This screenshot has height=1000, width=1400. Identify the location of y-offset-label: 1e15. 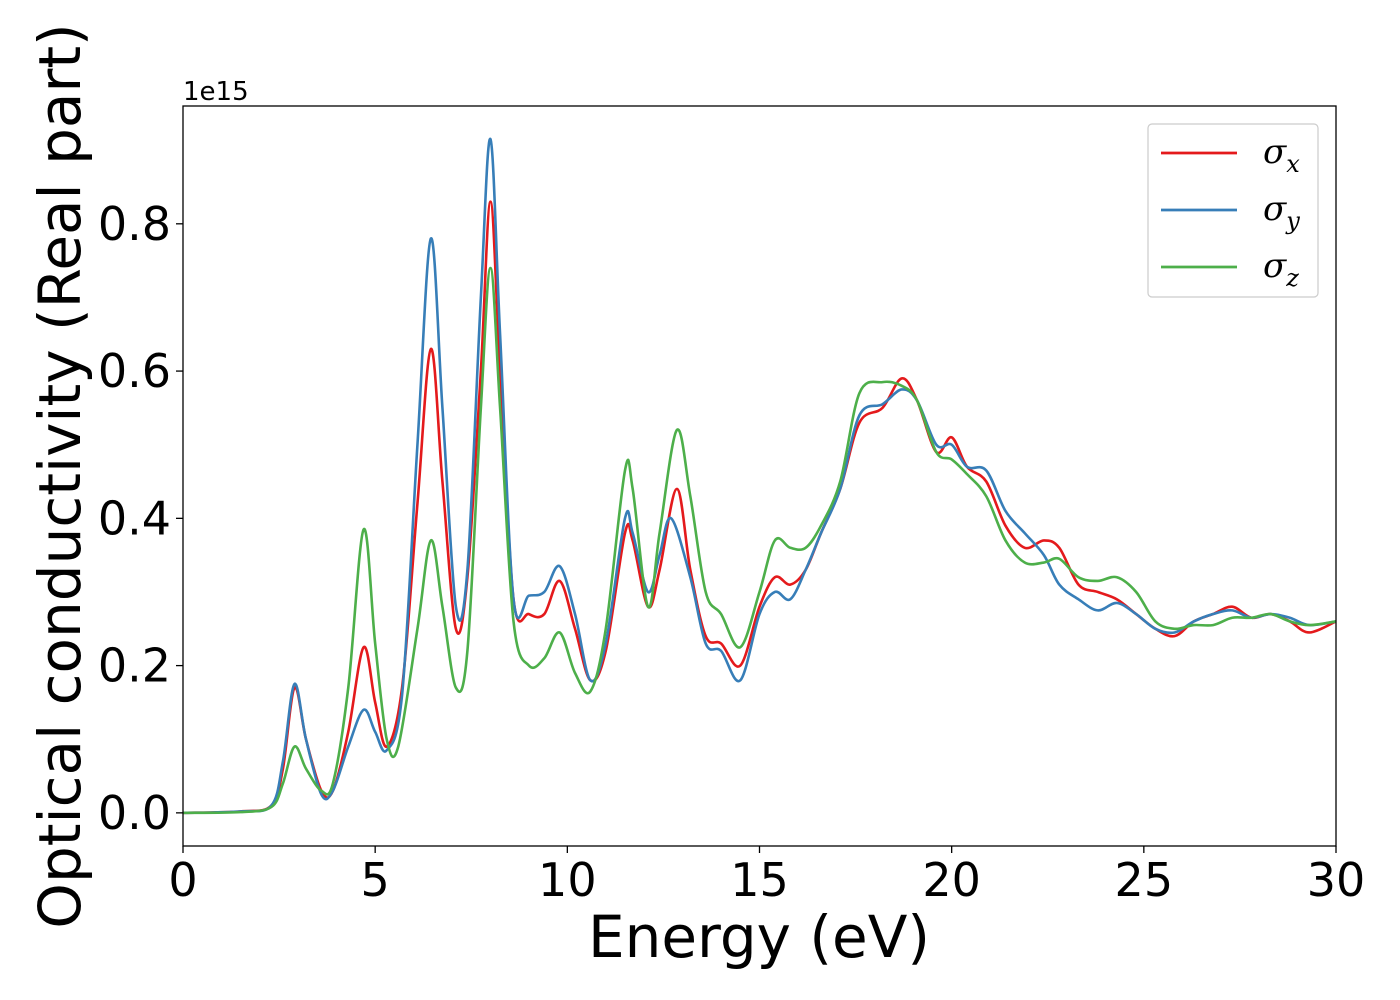
(216, 92).